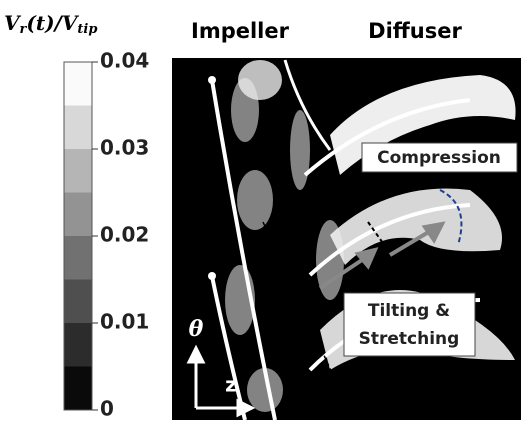 This screenshot has height=424, width=521. Describe the element at coordinates (87, 29) in the screenshot. I see `title-part: tip` at that location.